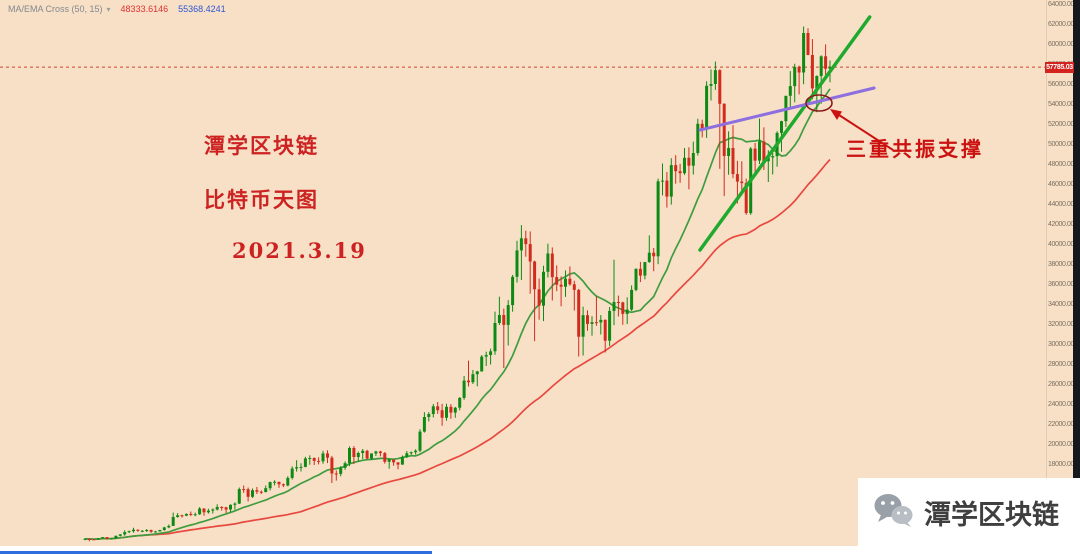  Describe the element at coordinates (1061, 404) in the screenshot. I see `price-tick-label: 24000.00` at that location.